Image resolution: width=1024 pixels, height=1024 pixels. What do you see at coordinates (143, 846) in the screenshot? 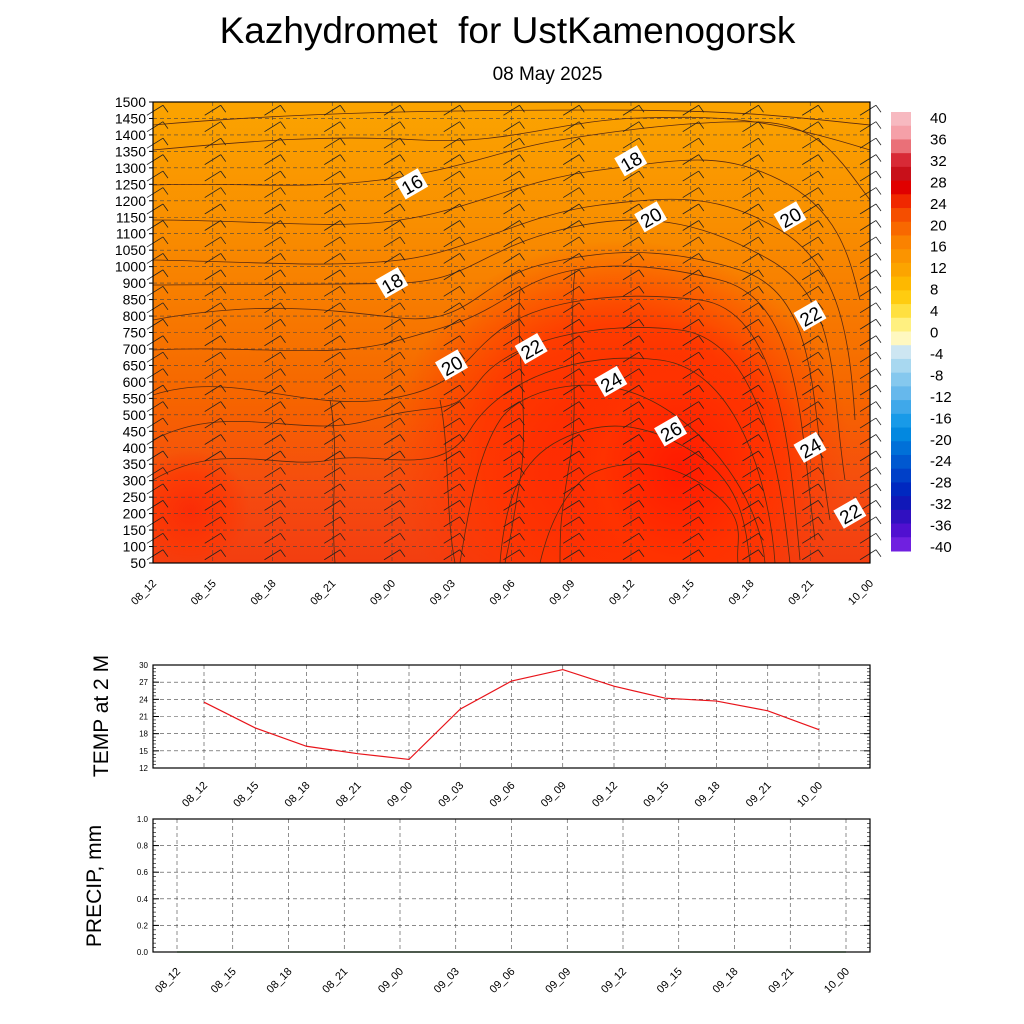
I see `y-tick-label: 0.8` at bounding box center [143, 846].